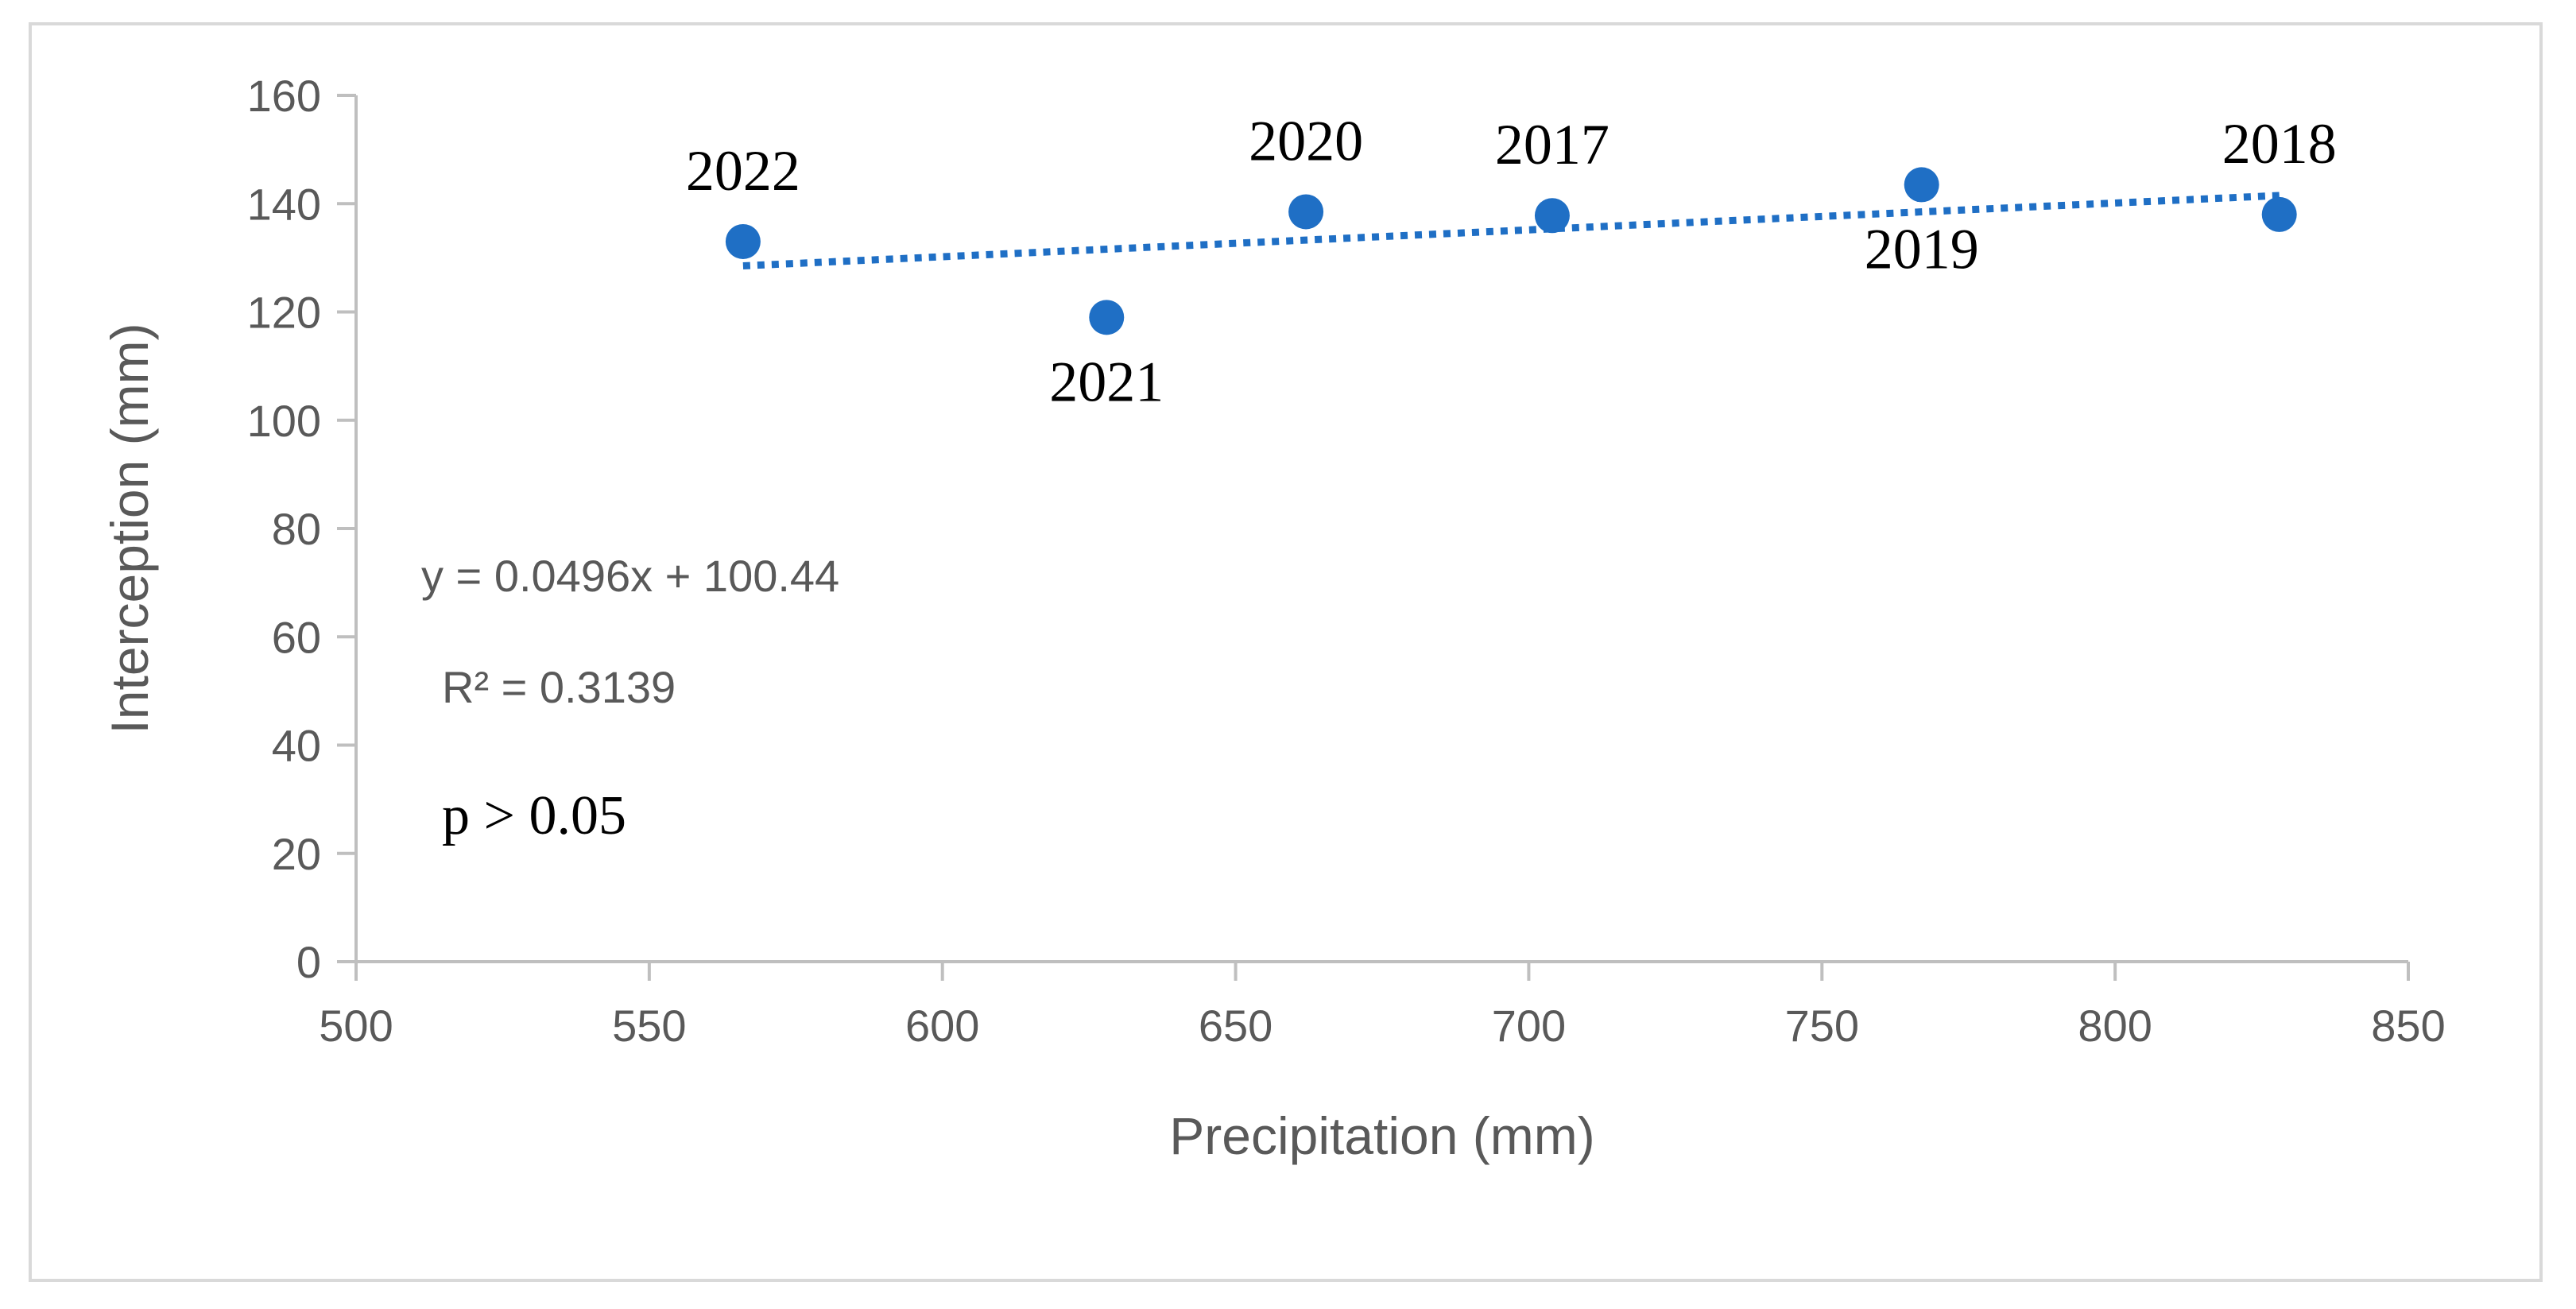 The height and width of the screenshot is (1309, 2576). What do you see at coordinates (743, 171) in the screenshot?
I see `point-label: 2022` at bounding box center [743, 171].